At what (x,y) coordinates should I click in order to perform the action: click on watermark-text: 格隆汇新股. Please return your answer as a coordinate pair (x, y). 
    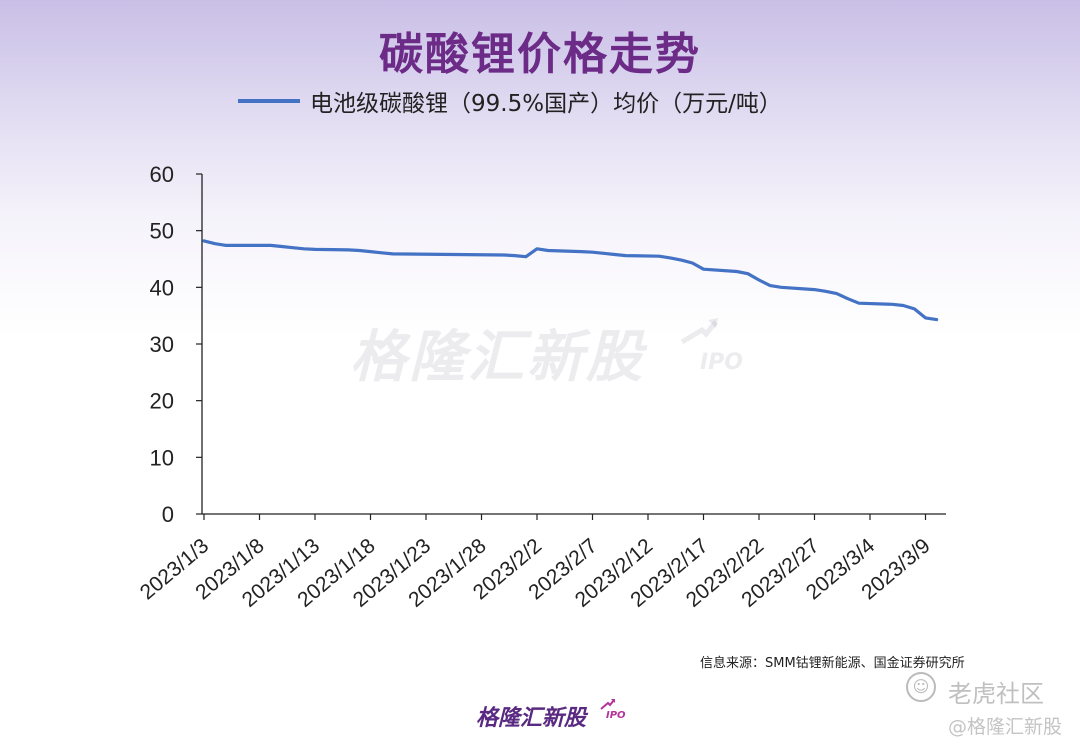
    Looking at the image, I should click on (497, 357).